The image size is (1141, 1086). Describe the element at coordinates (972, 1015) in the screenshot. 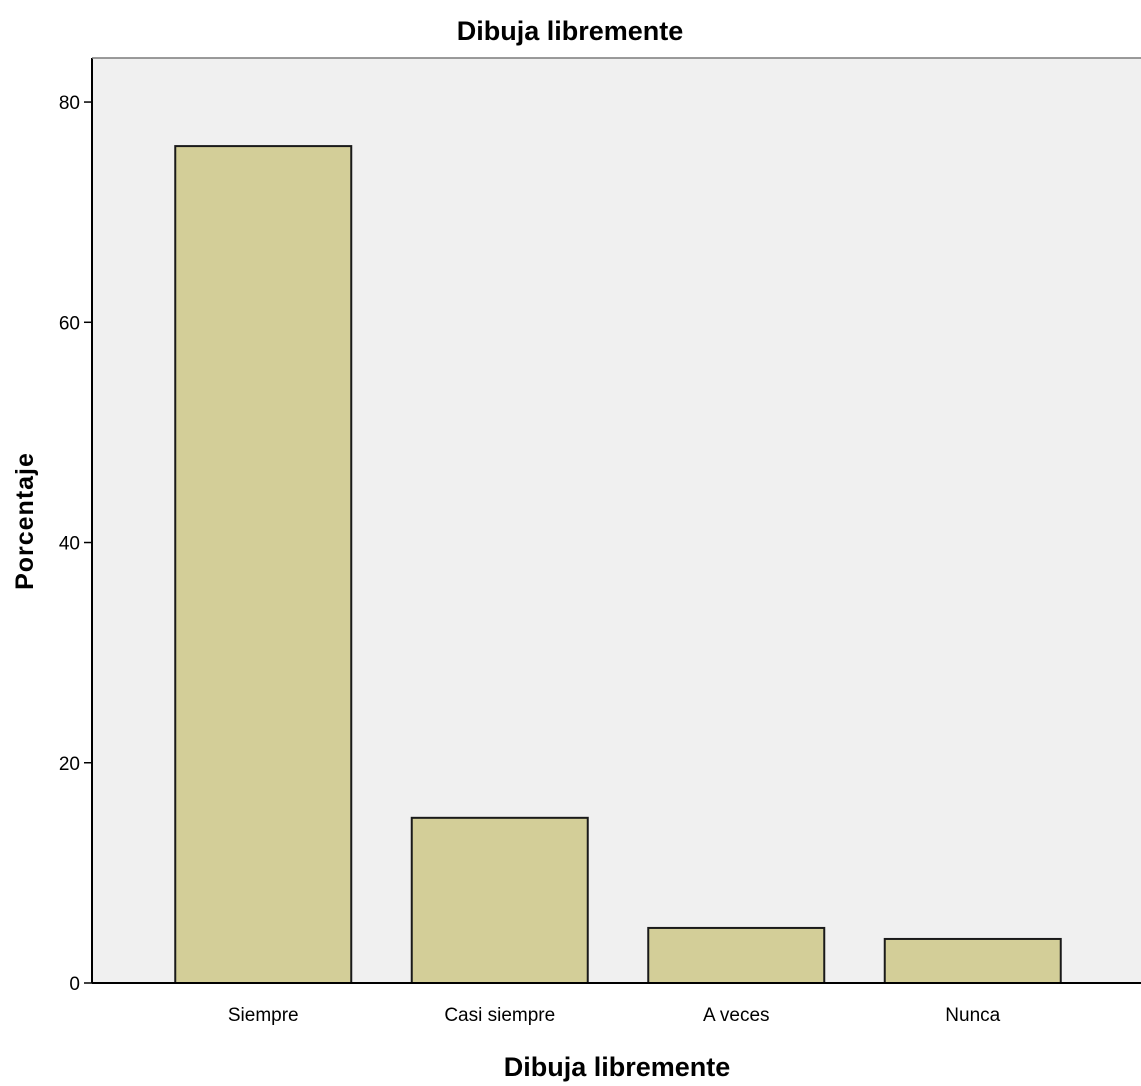

I see `x-tick-label: Nunca` at that location.